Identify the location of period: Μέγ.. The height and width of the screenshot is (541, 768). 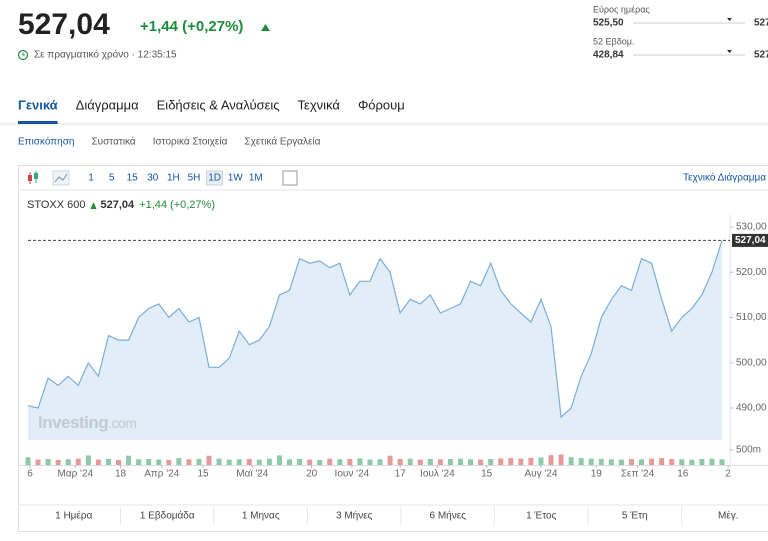
(728, 516).